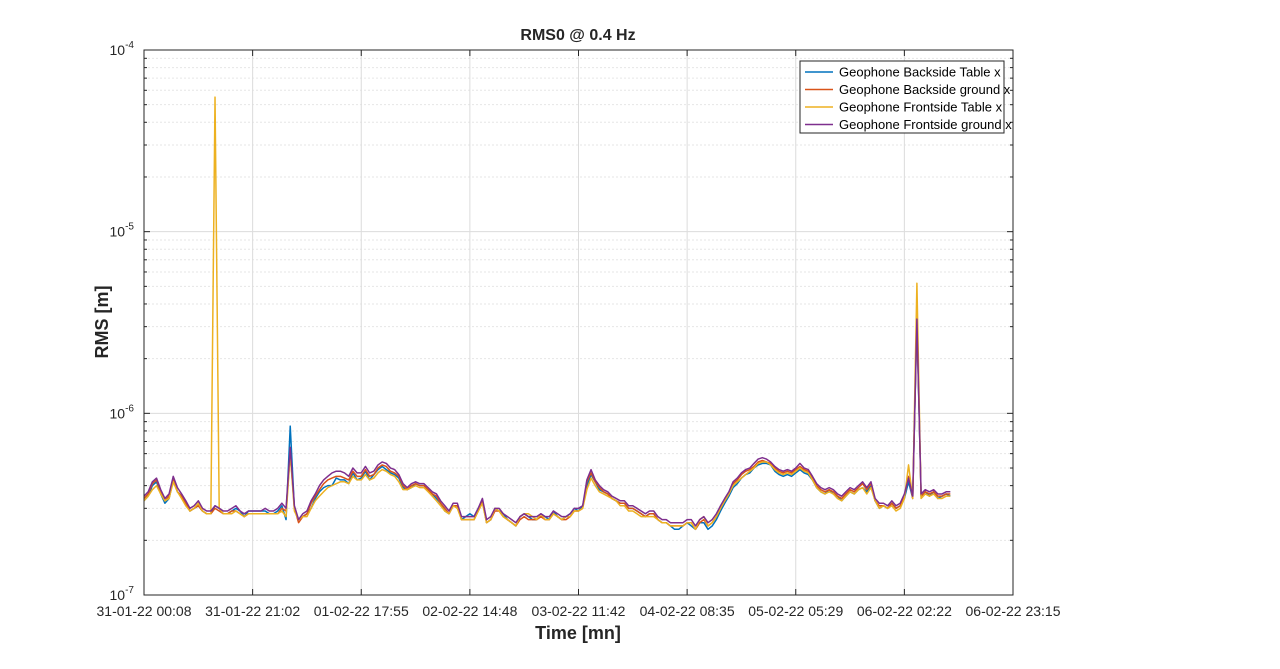 The image size is (1280, 669). What do you see at coordinates (577, 35) in the screenshot?
I see `chart-title: RMS0 @ 0.4 Hz` at bounding box center [577, 35].